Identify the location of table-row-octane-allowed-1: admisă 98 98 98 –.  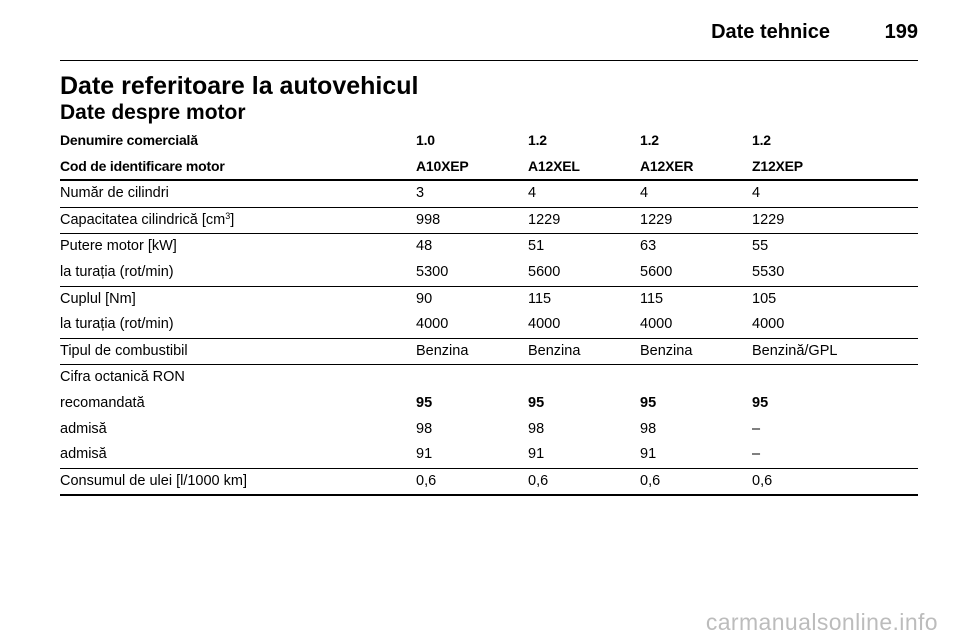
(489, 430).